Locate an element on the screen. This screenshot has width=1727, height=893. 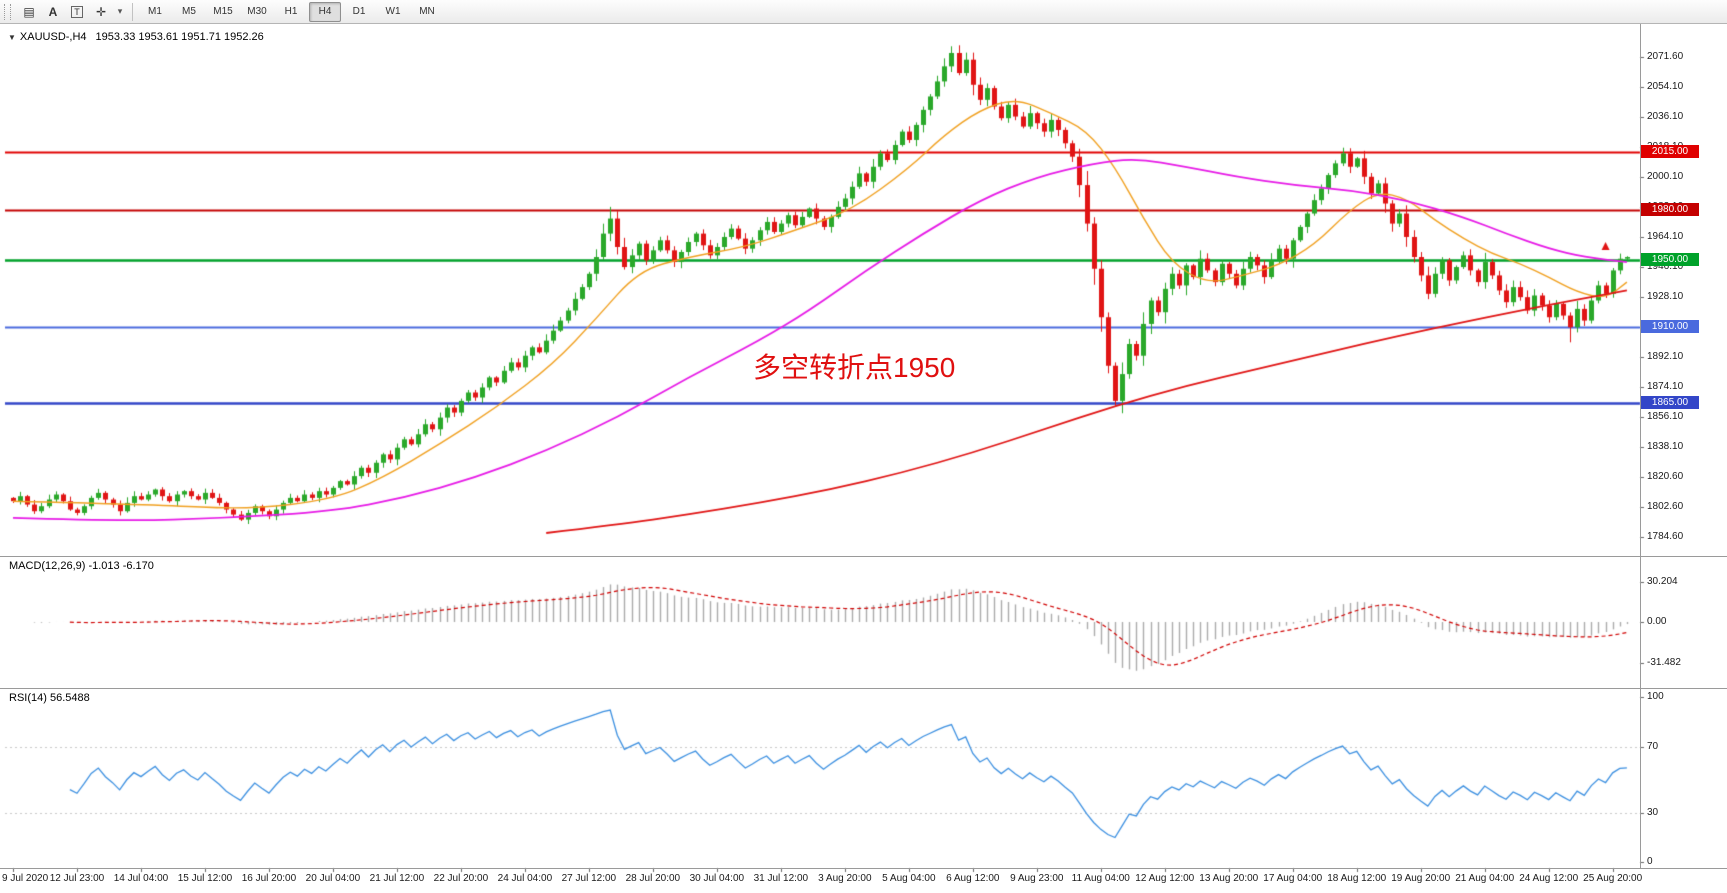
timeframe-button-m15: M15 is located at coordinates (223, 11).